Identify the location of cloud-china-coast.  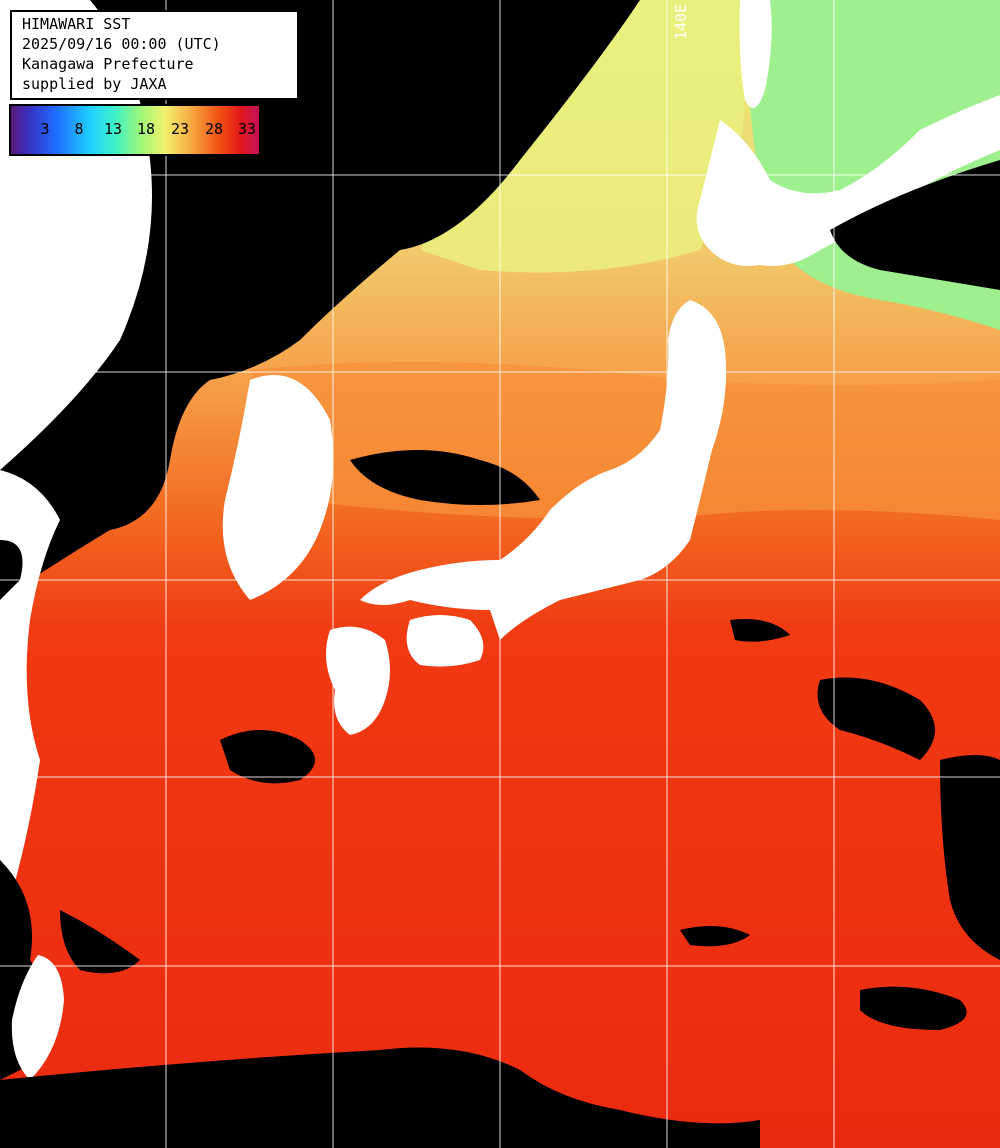
(24, 810).